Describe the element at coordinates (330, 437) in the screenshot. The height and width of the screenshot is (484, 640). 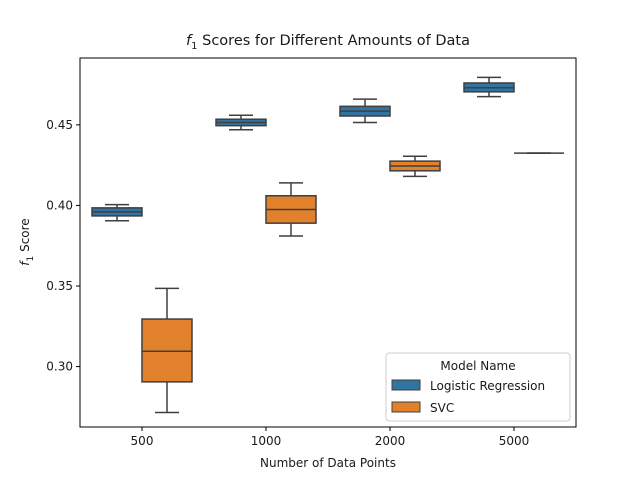
I see `x-axis: 500 1000 2000 5000` at that location.